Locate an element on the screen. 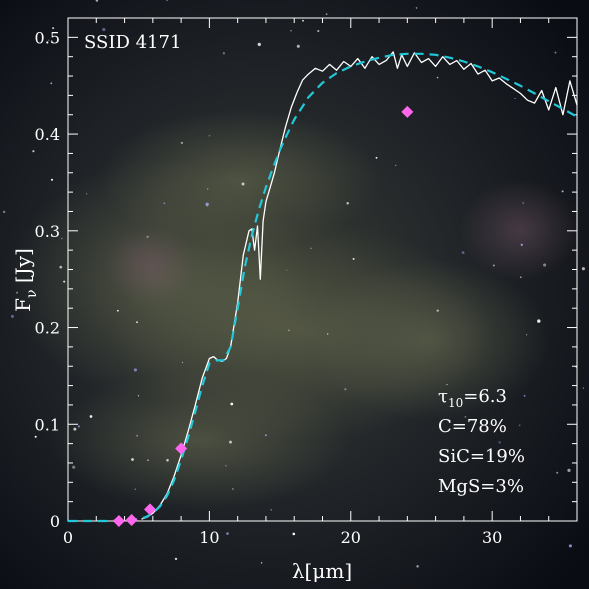 The height and width of the screenshot is (589, 589). fit-parameters: τ10=6.3 C=78% SiC=19% MgS=3% is located at coordinates (481, 441).